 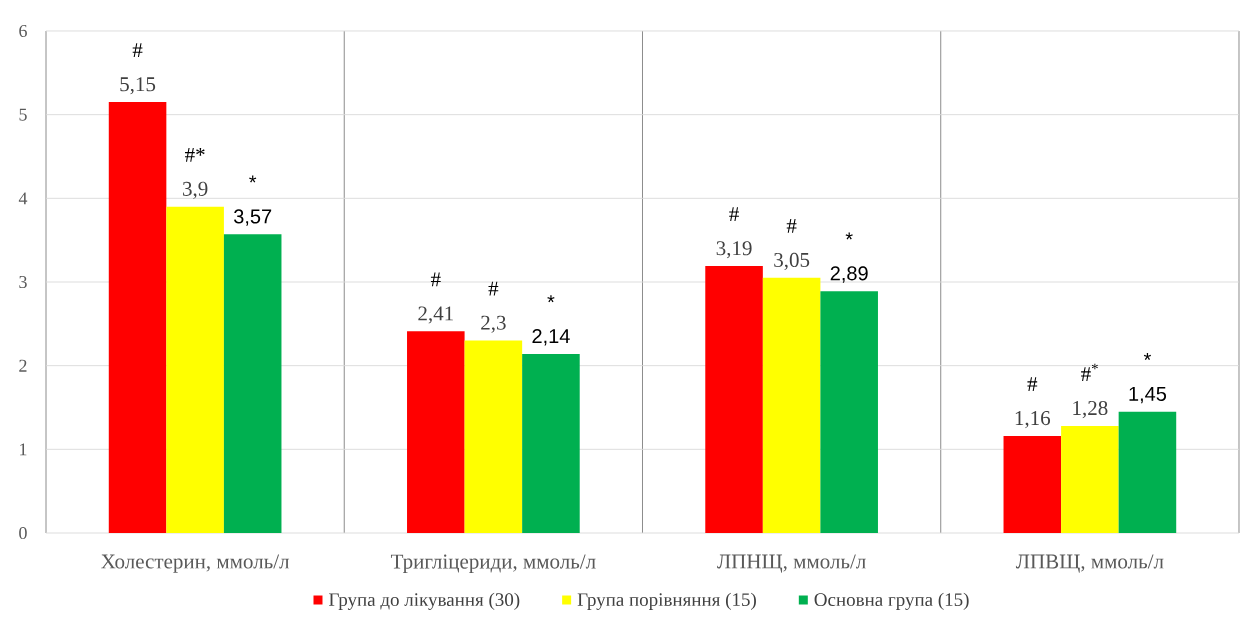 I want to click on data-label: 1,28, so click(x=1090, y=409).